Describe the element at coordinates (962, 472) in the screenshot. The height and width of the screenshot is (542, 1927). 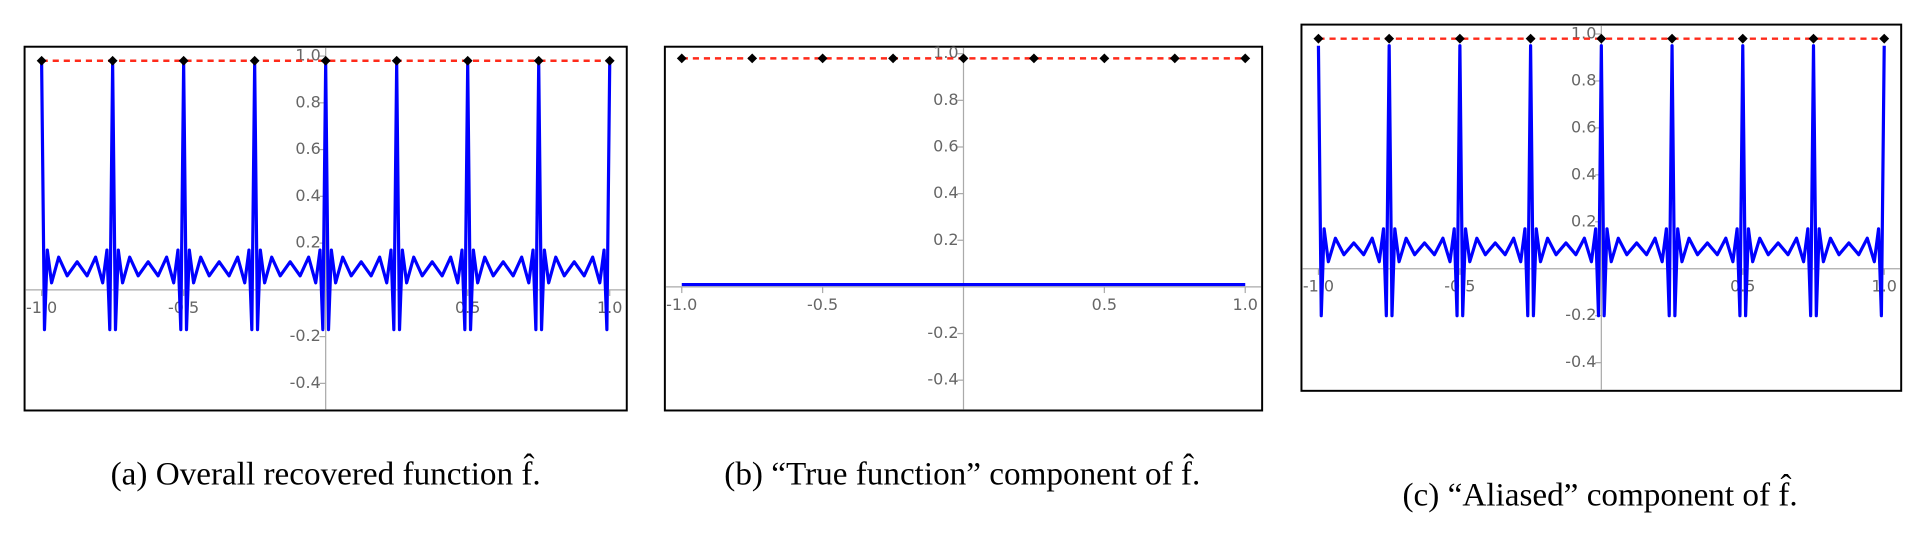
I see `caption: (b) “True function” component of f̂.` at that location.